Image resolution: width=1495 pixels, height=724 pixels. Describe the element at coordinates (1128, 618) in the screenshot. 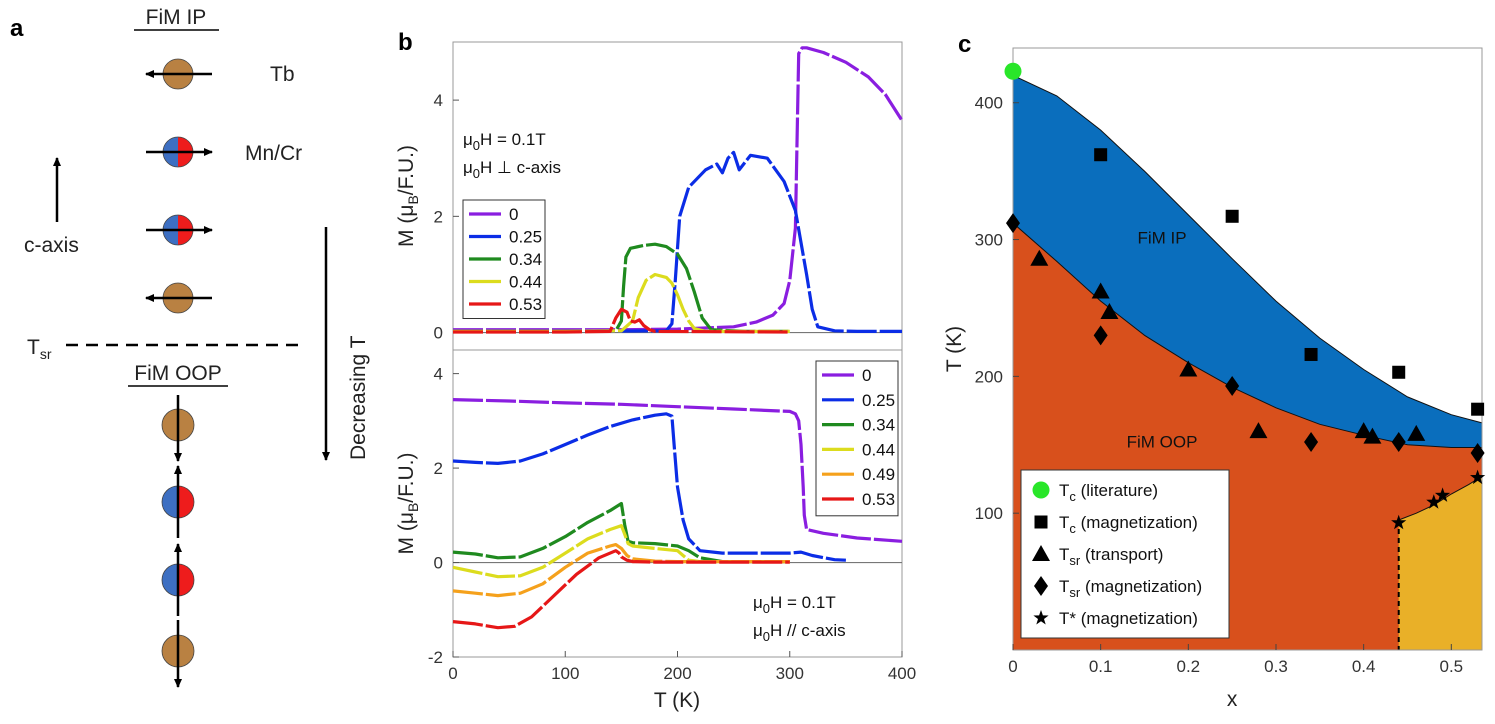

I see `legend-label: T* (magnetization)` at that location.